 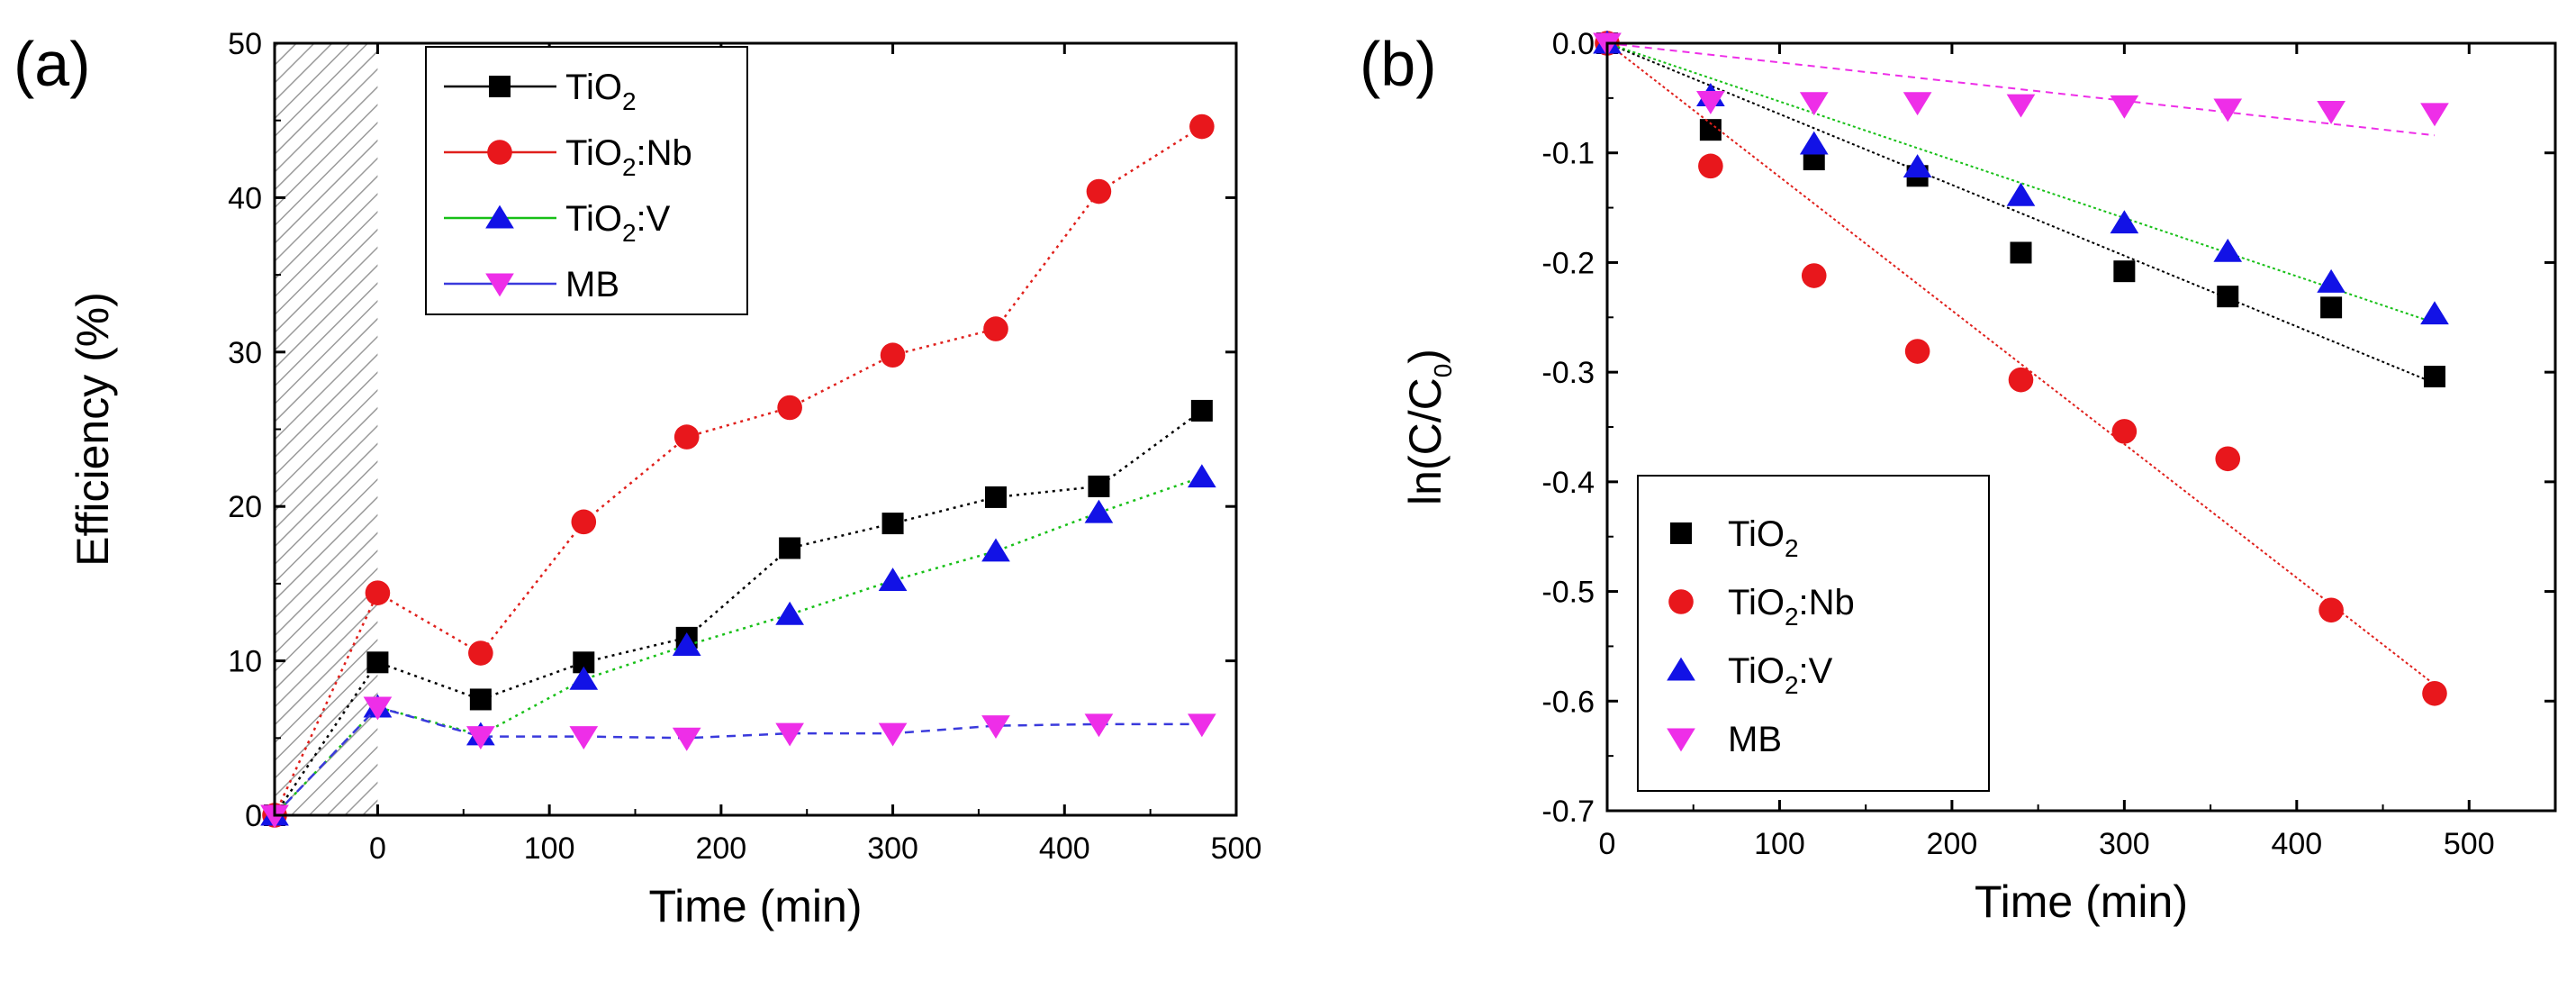 What do you see at coordinates (245, 353) in the screenshot?
I see `y-tick-label: 30` at bounding box center [245, 353].